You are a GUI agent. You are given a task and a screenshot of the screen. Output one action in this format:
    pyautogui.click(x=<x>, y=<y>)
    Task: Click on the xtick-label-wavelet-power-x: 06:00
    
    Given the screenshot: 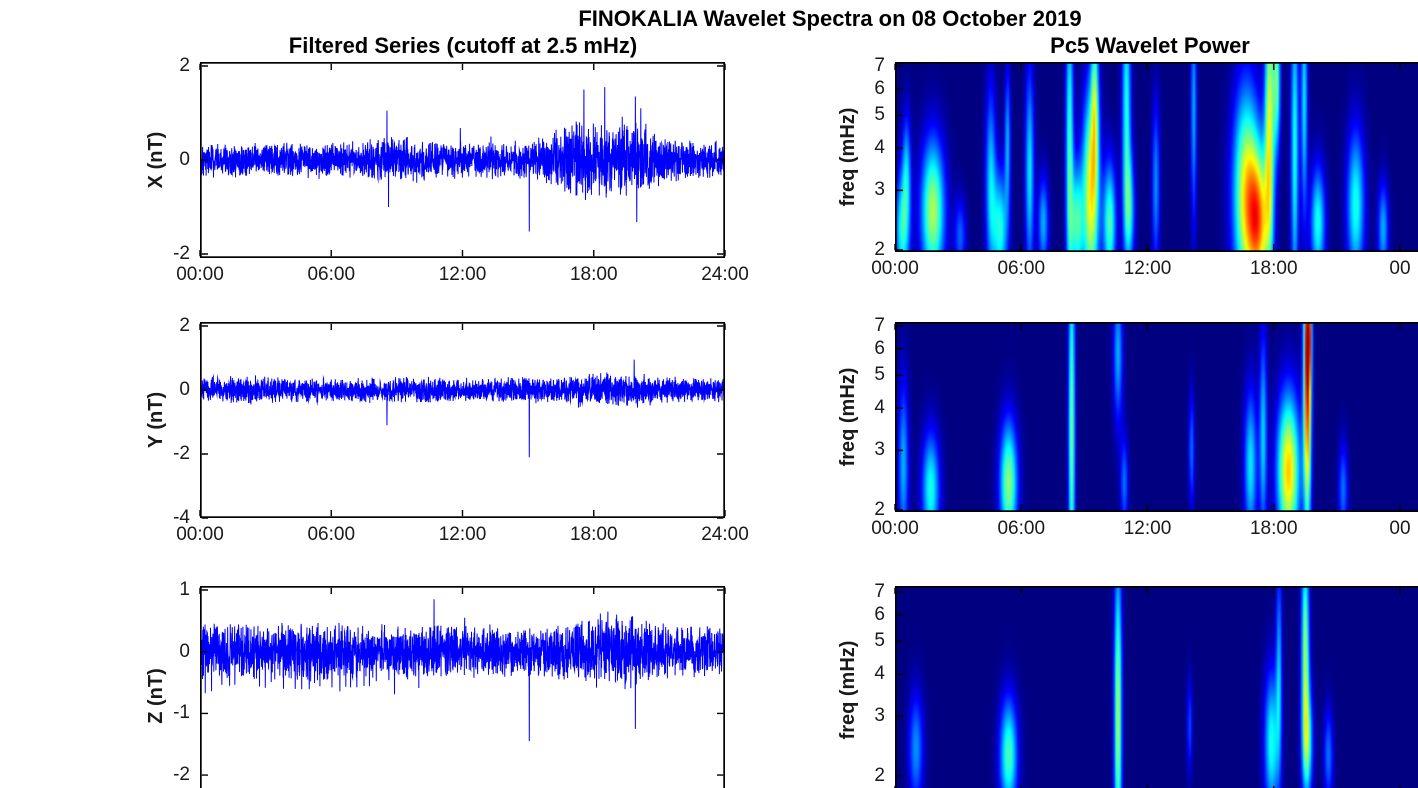 What is the action you would take?
    pyautogui.click(x=1021, y=268)
    